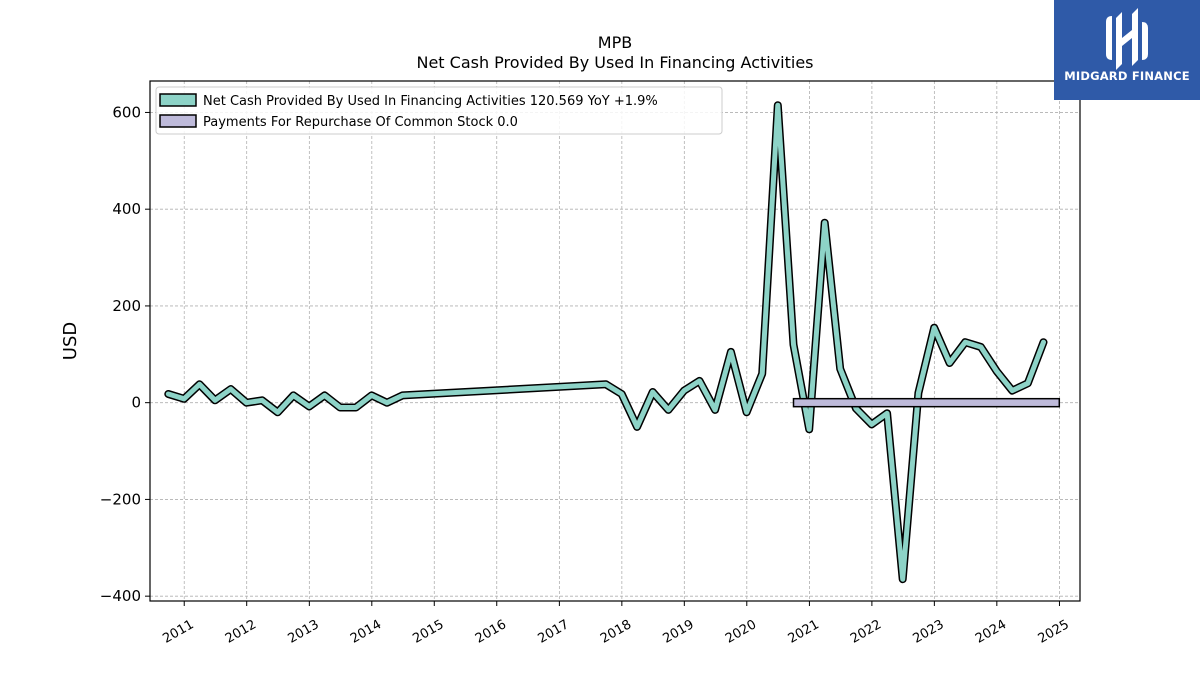 This screenshot has width=1200, height=675. What do you see at coordinates (126, 112) in the screenshot?
I see `y-tick-label: 600` at bounding box center [126, 112].